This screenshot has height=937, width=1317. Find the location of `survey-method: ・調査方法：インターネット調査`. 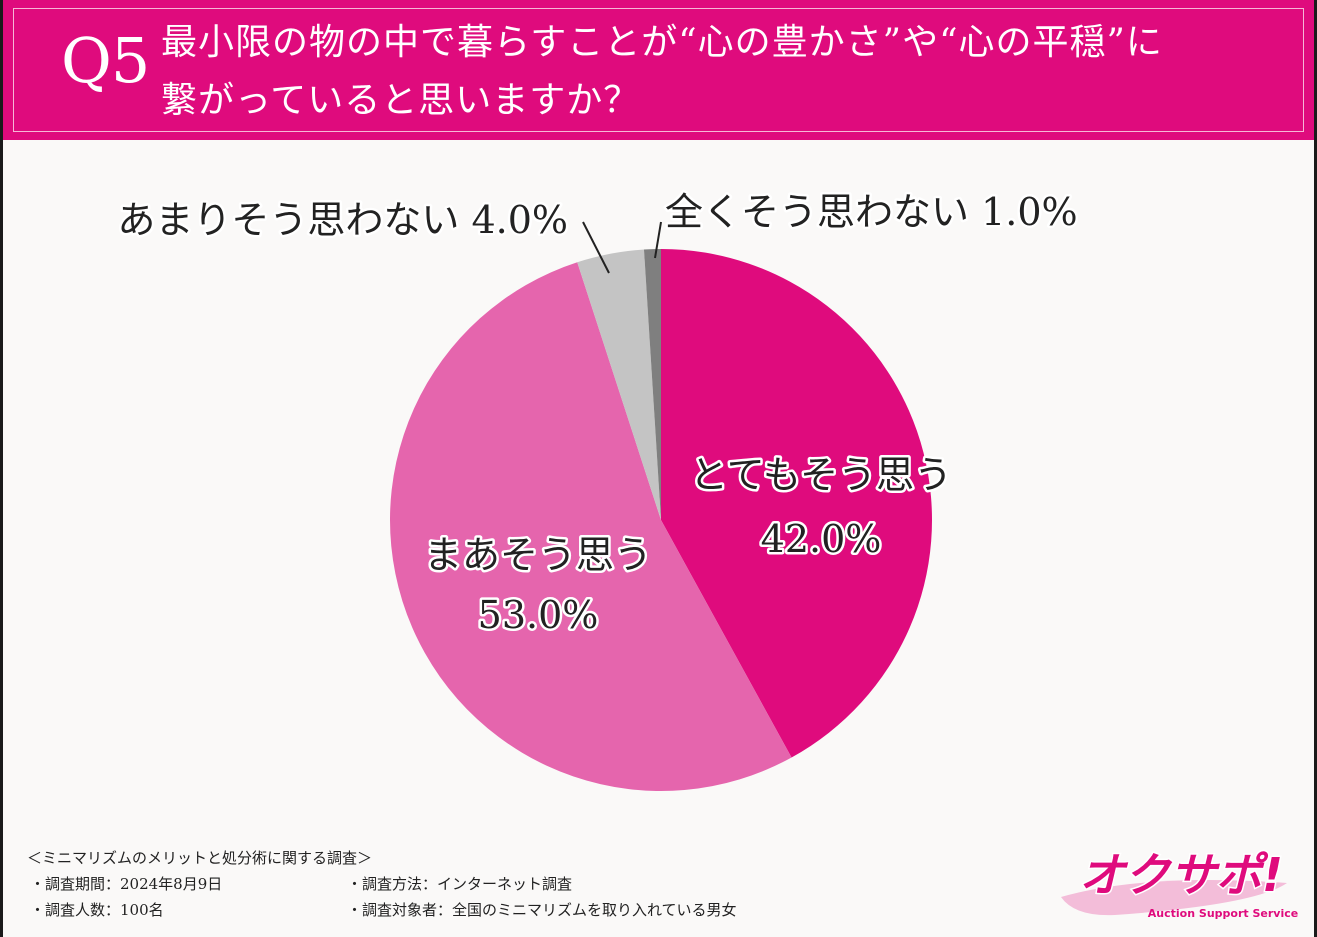

survey-method: ・調査方法：インターネット調査 is located at coordinates (460, 884).